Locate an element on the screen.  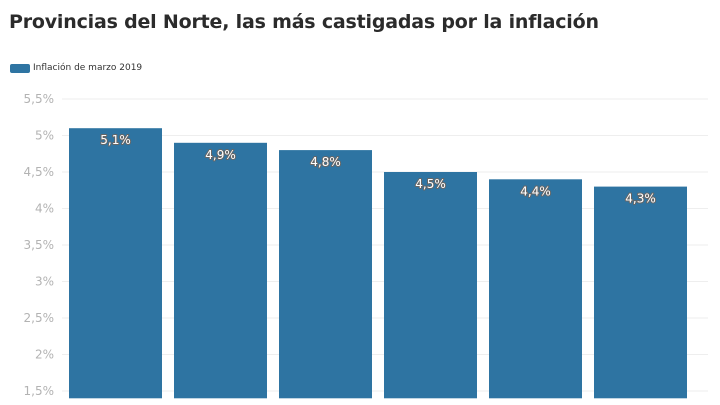
y-tick-label: 5% is located at coordinates (44, 136).